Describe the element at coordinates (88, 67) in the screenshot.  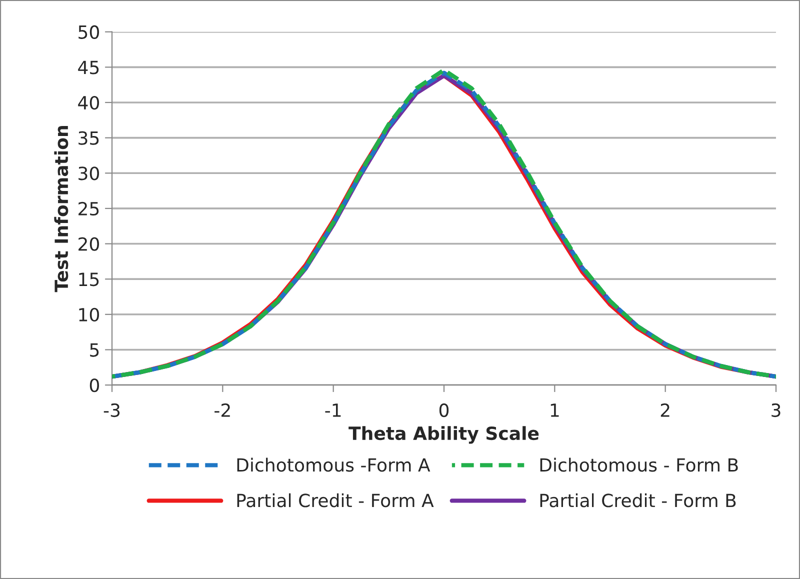
I see `y-tick-label: 45` at that location.